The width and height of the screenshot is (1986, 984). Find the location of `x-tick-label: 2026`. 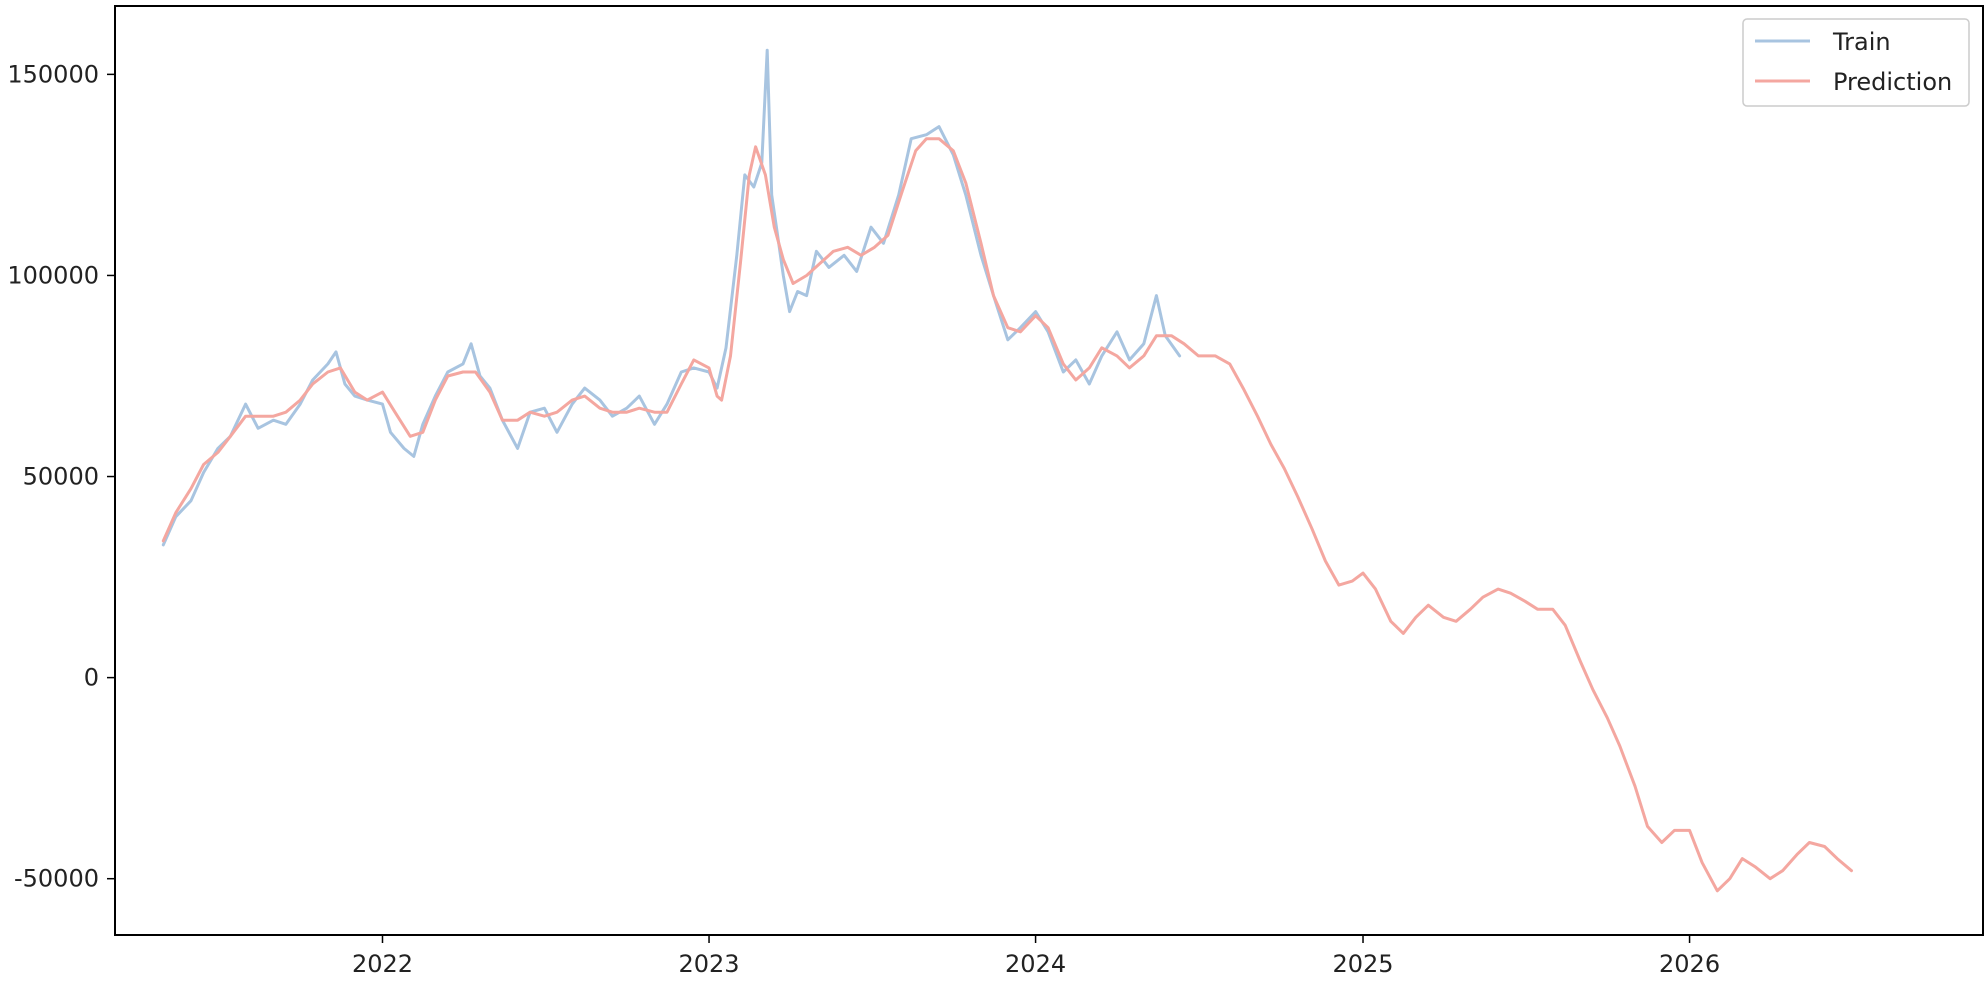

x-tick-label: 2026 is located at coordinates (1689, 964).